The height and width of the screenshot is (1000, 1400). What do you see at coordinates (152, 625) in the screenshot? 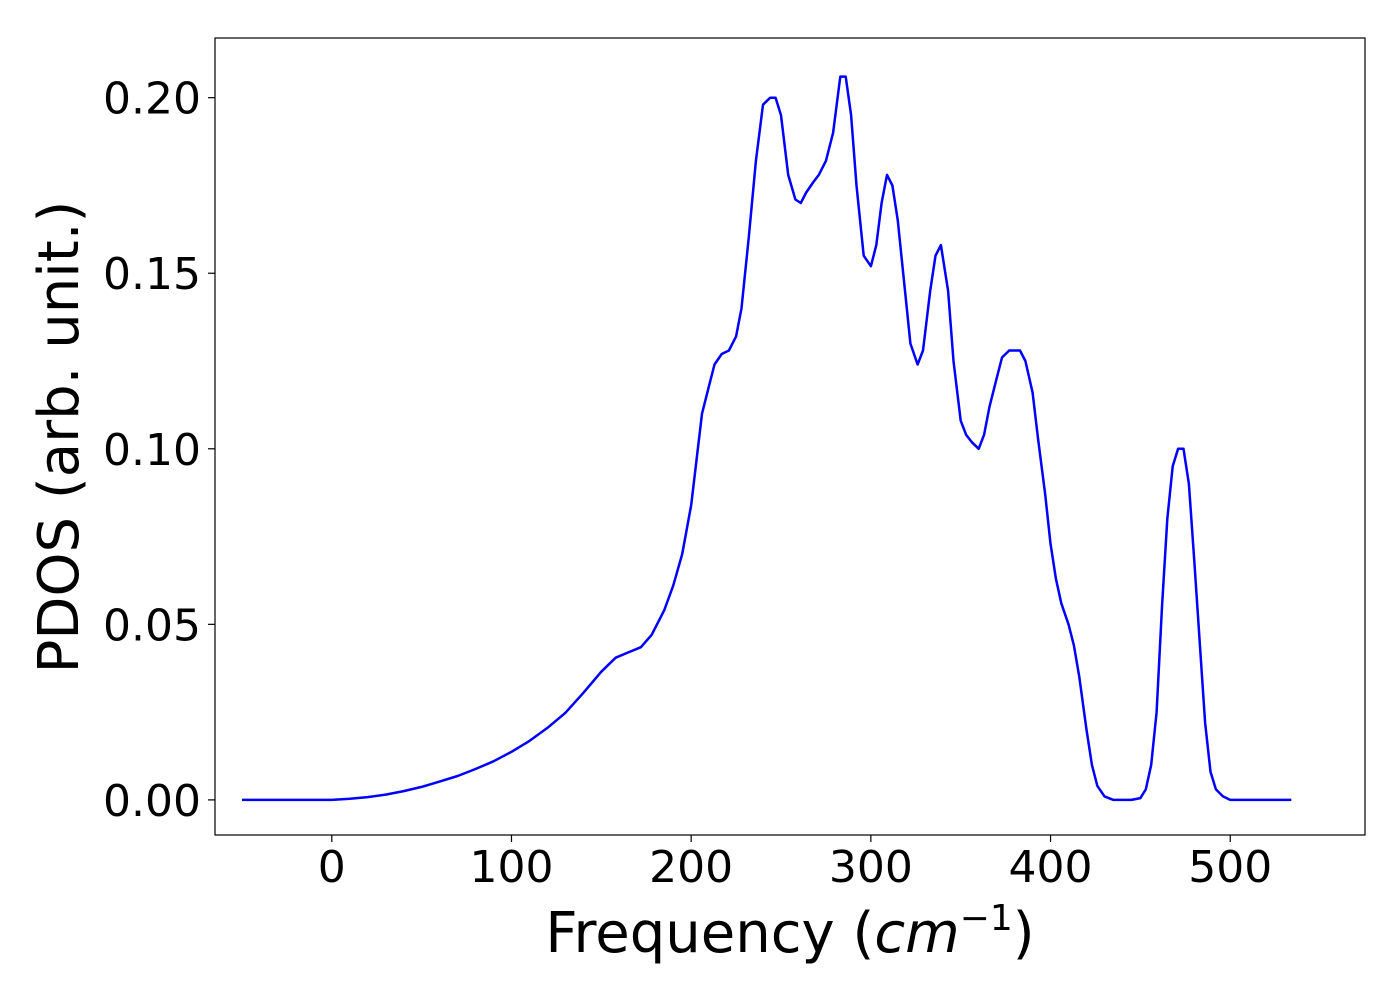
I see `y-tick-label: 0.05` at bounding box center [152, 625].